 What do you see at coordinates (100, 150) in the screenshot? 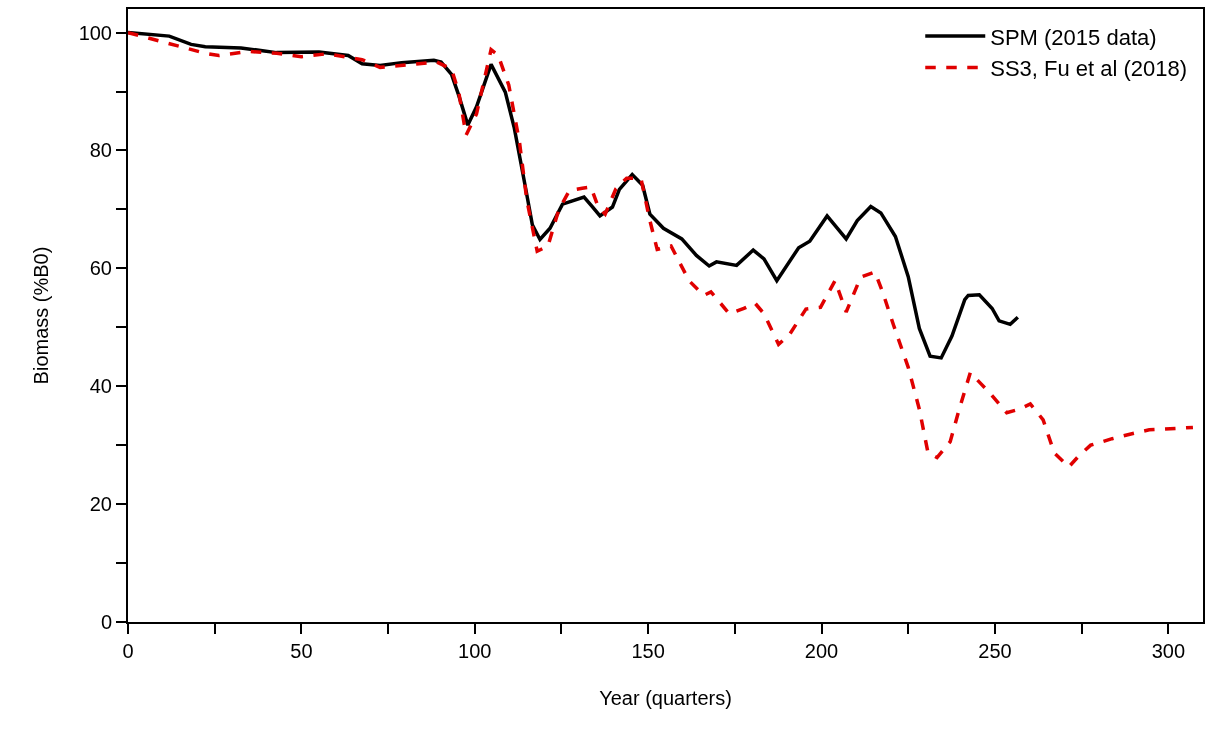
I see `y-tick-label: 80` at bounding box center [100, 150].